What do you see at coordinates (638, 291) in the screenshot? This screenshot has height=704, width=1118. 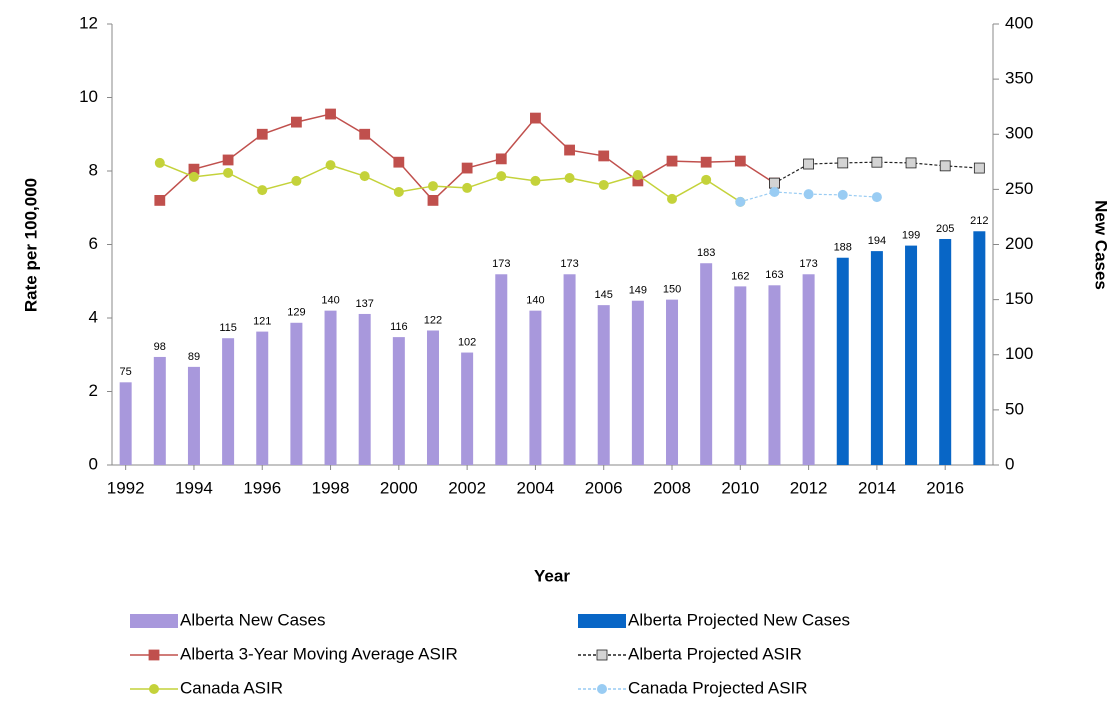 I see `bar-value-label: 149` at bounding box center [638, 291].